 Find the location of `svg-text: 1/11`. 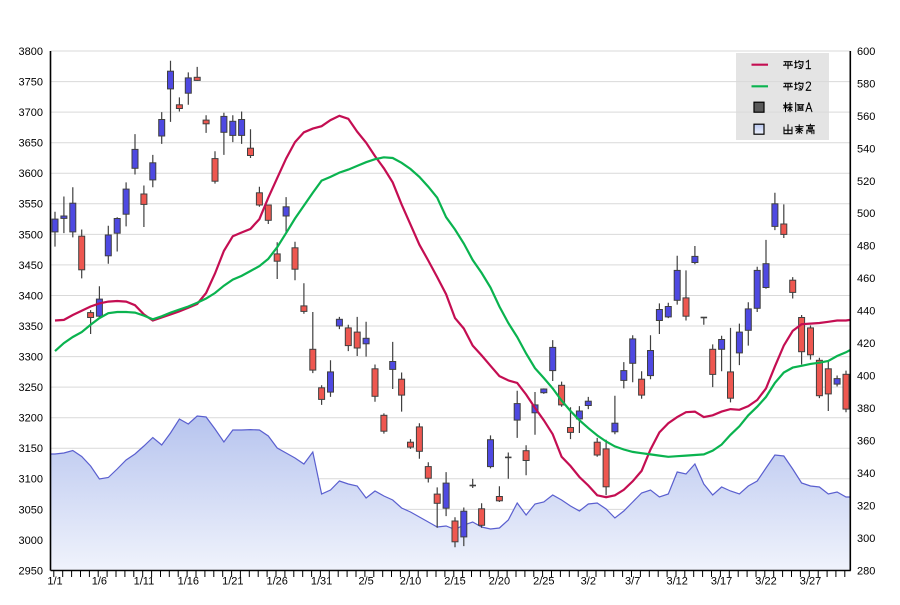

svg-text: 1/11 is located at coordinates (144, 582).